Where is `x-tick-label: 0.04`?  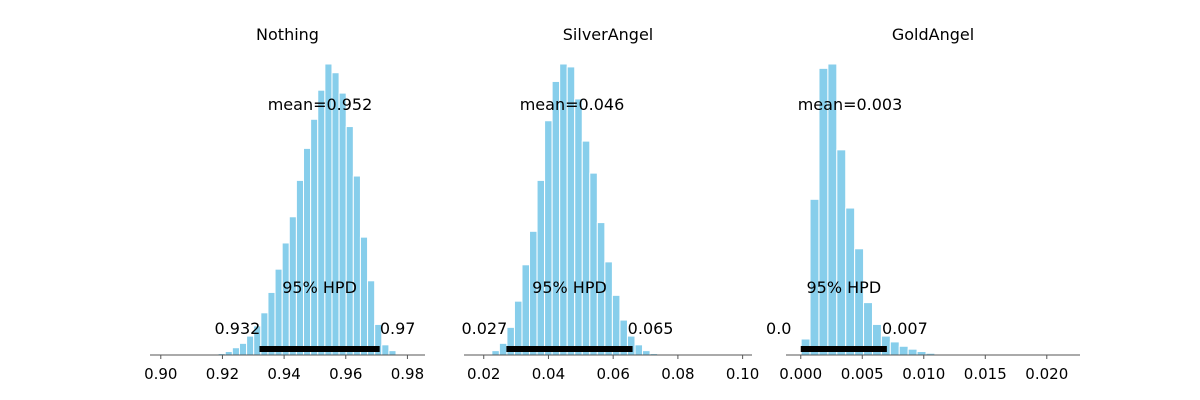
x-tick-label: 0.04 is located at coordinates (548, 374).